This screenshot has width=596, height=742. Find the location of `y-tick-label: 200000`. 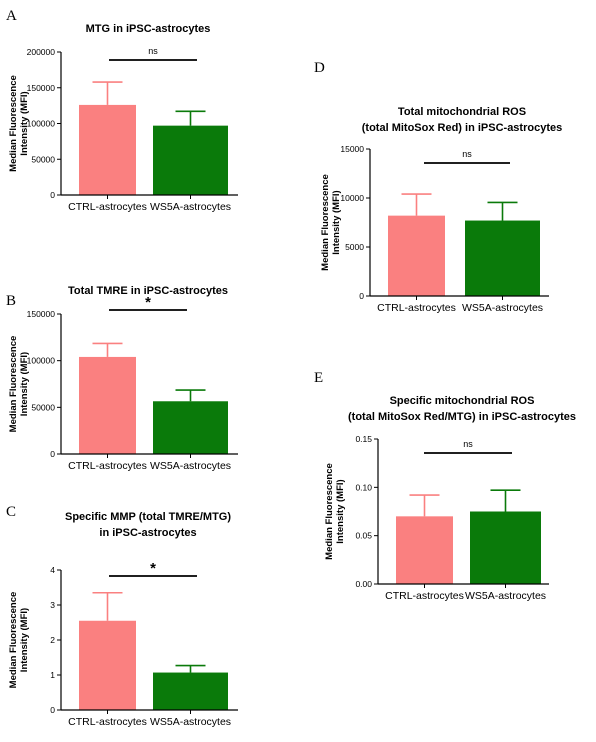

y-tick-label: 200000 is located at coordinates (41, 52).